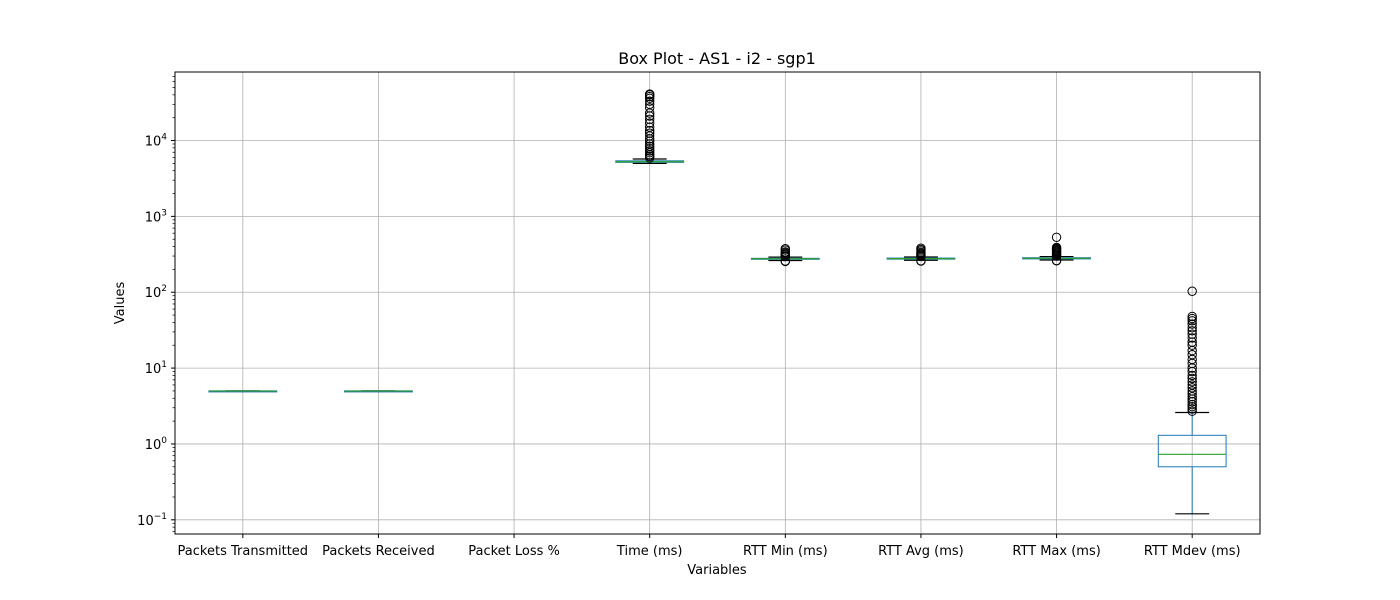  I want to click on box-rtt-min-ms, so click(785, 255).